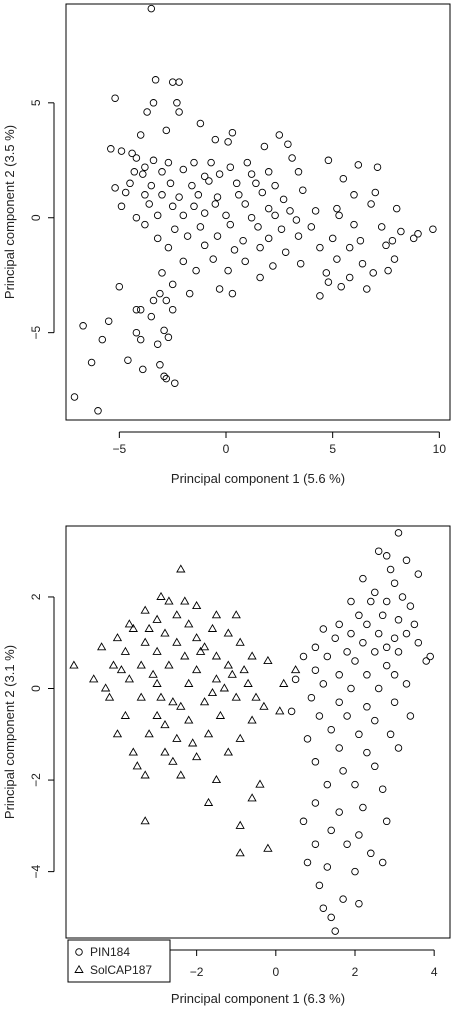 This screenshot has height=1010, width=459. What do you see at coordinates (79, 968) in the screenshot?
I see `legend-marker` at bounding box center [79, 968].